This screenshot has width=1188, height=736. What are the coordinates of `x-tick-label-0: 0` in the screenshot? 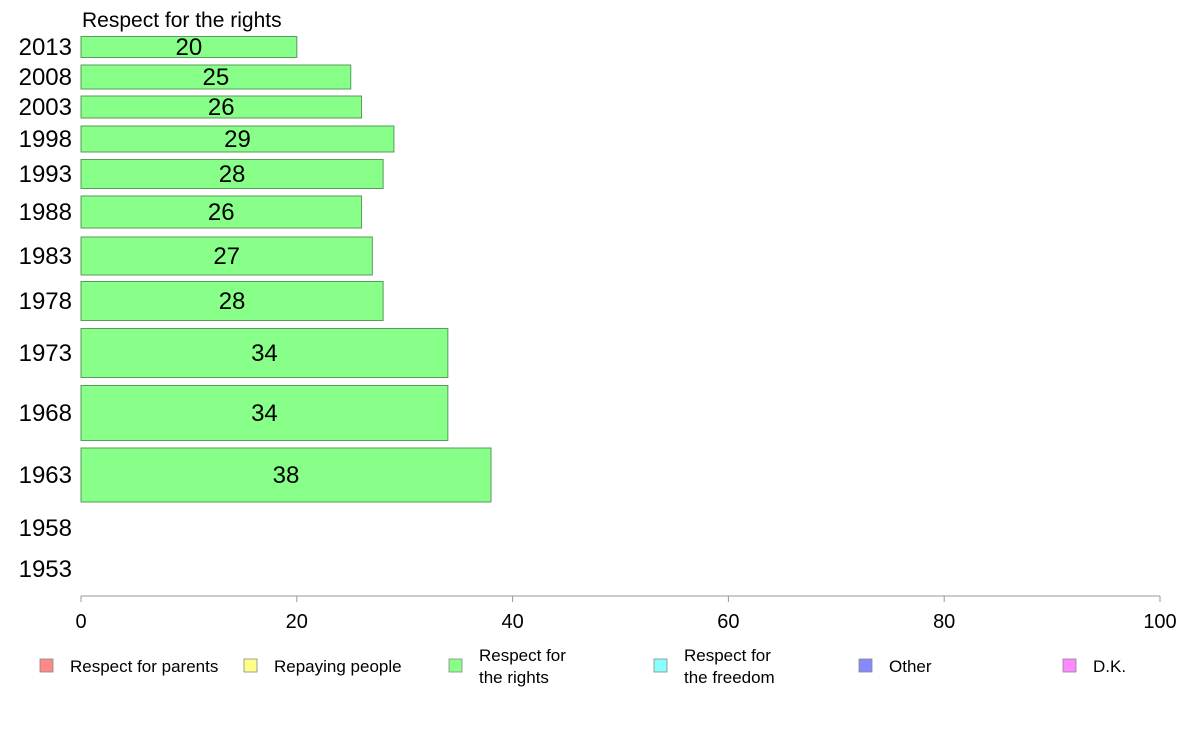 It's located at (80, 622).